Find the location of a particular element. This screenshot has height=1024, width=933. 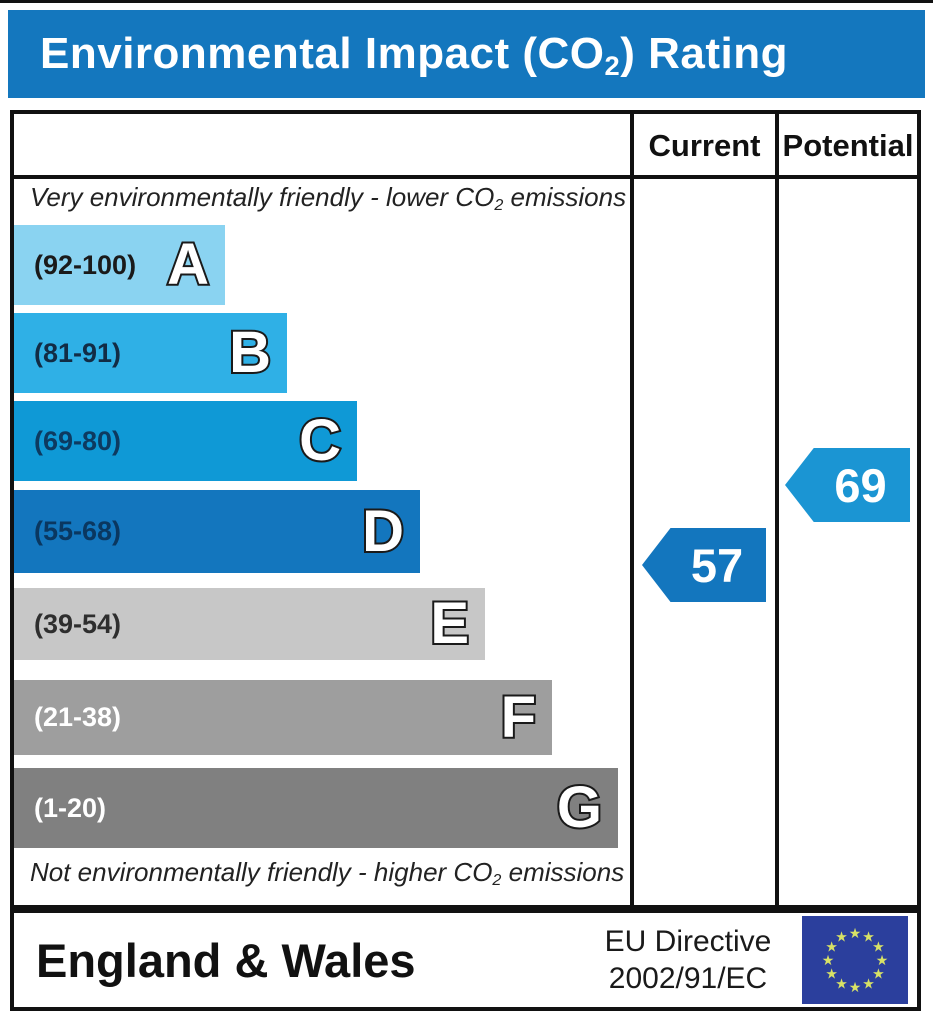

band-row-g: (1-20) G is located at coordinates (316, 808).